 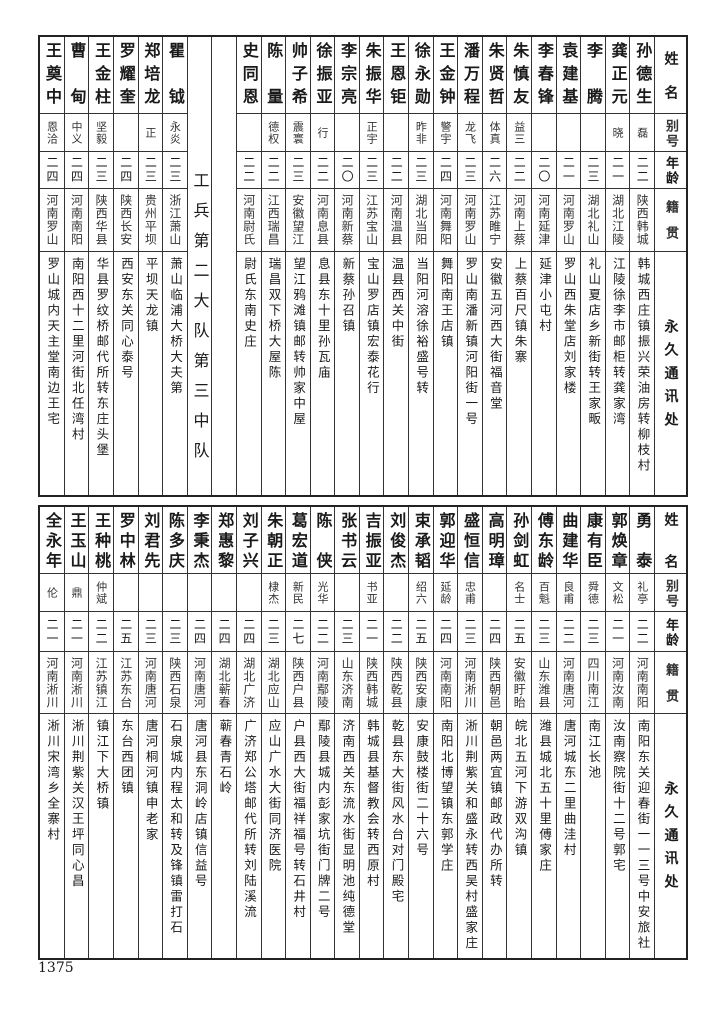 I want to click on cell-name: 徐振亚, so click(x=322, y=75).